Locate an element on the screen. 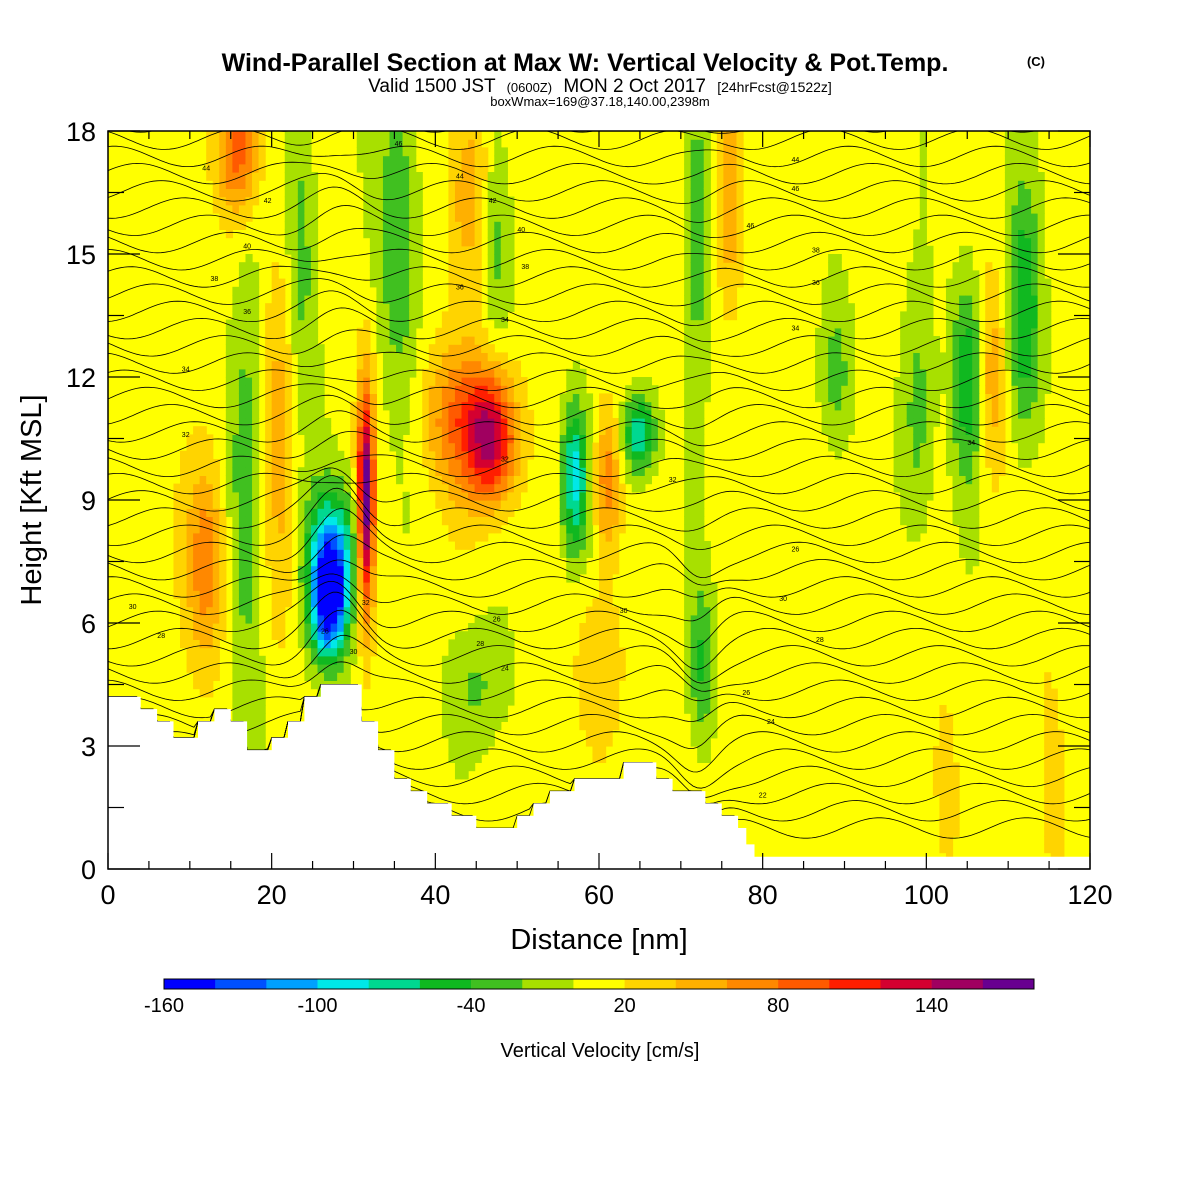  colorbar-tick-label: -100 is located at coordinates (317, 1006).